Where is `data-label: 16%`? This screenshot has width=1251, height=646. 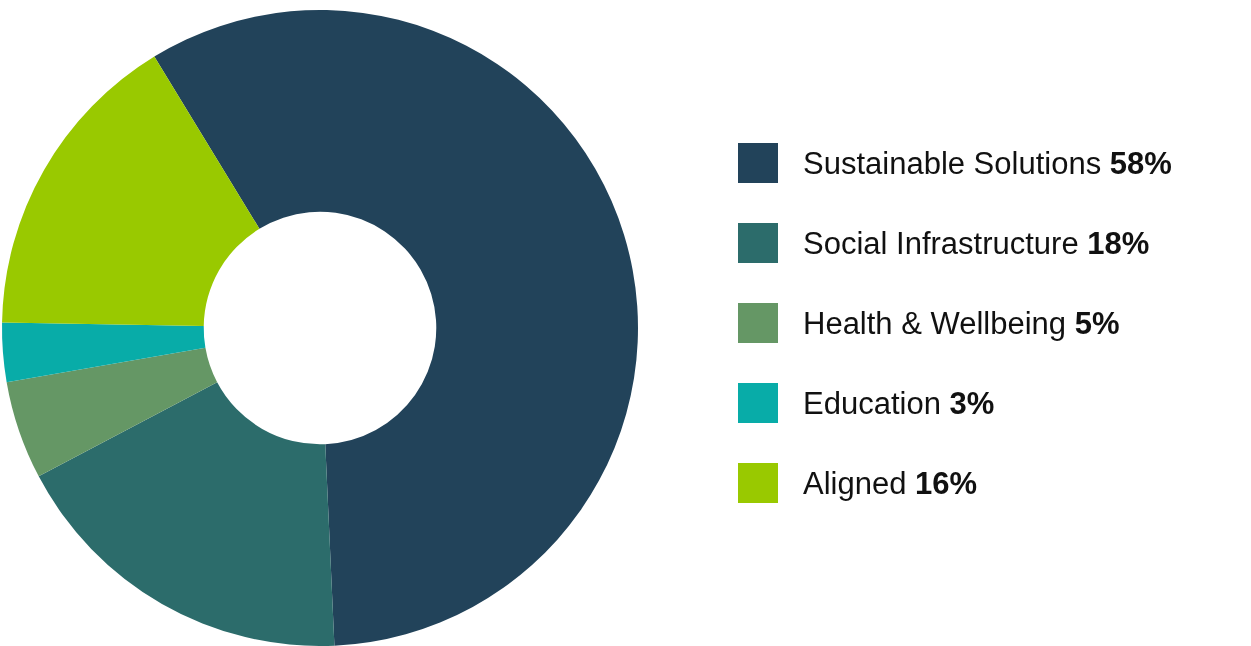 data-label: 16% is located at coordinates (946, 483).